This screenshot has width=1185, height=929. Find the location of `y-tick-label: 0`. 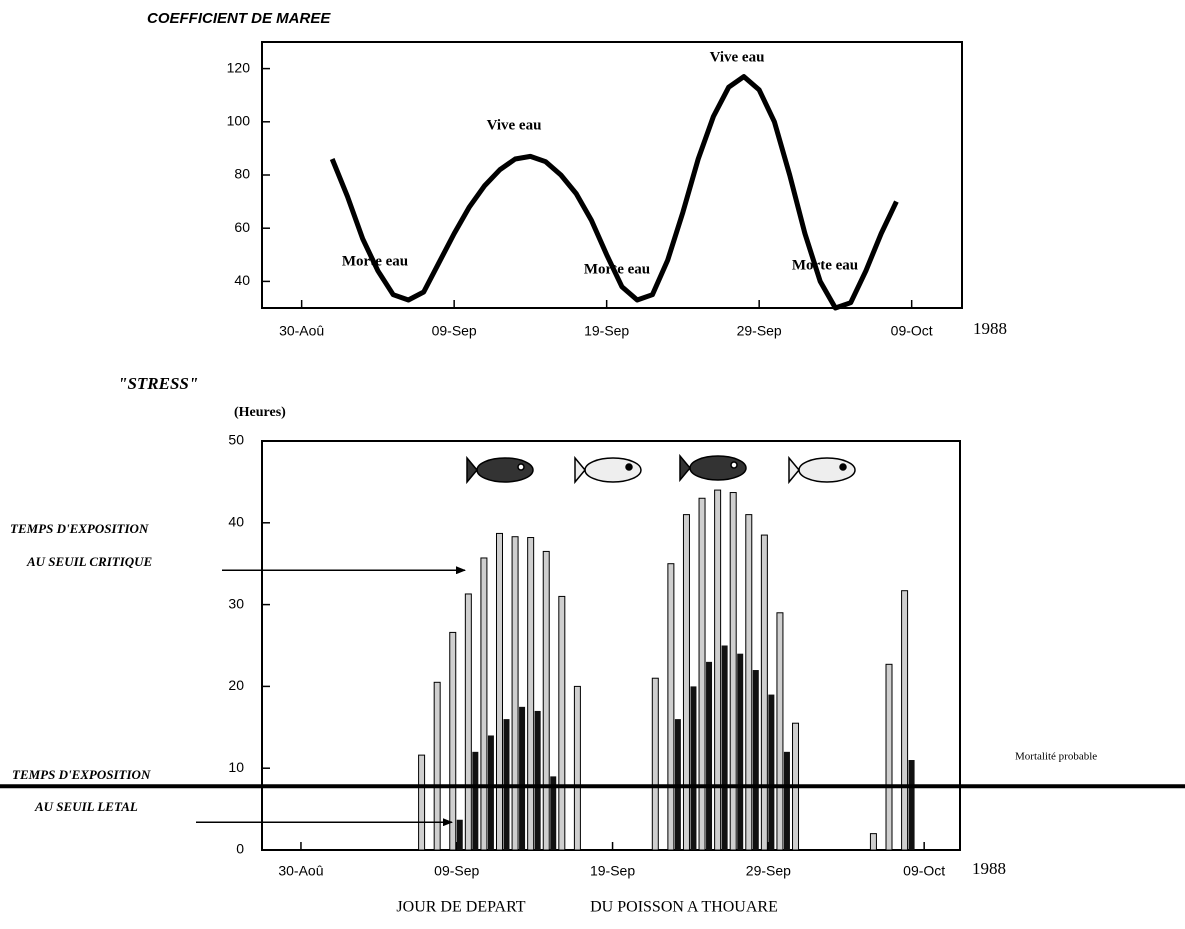

y-tick-label: 0 is located at coordinates (240, 849).